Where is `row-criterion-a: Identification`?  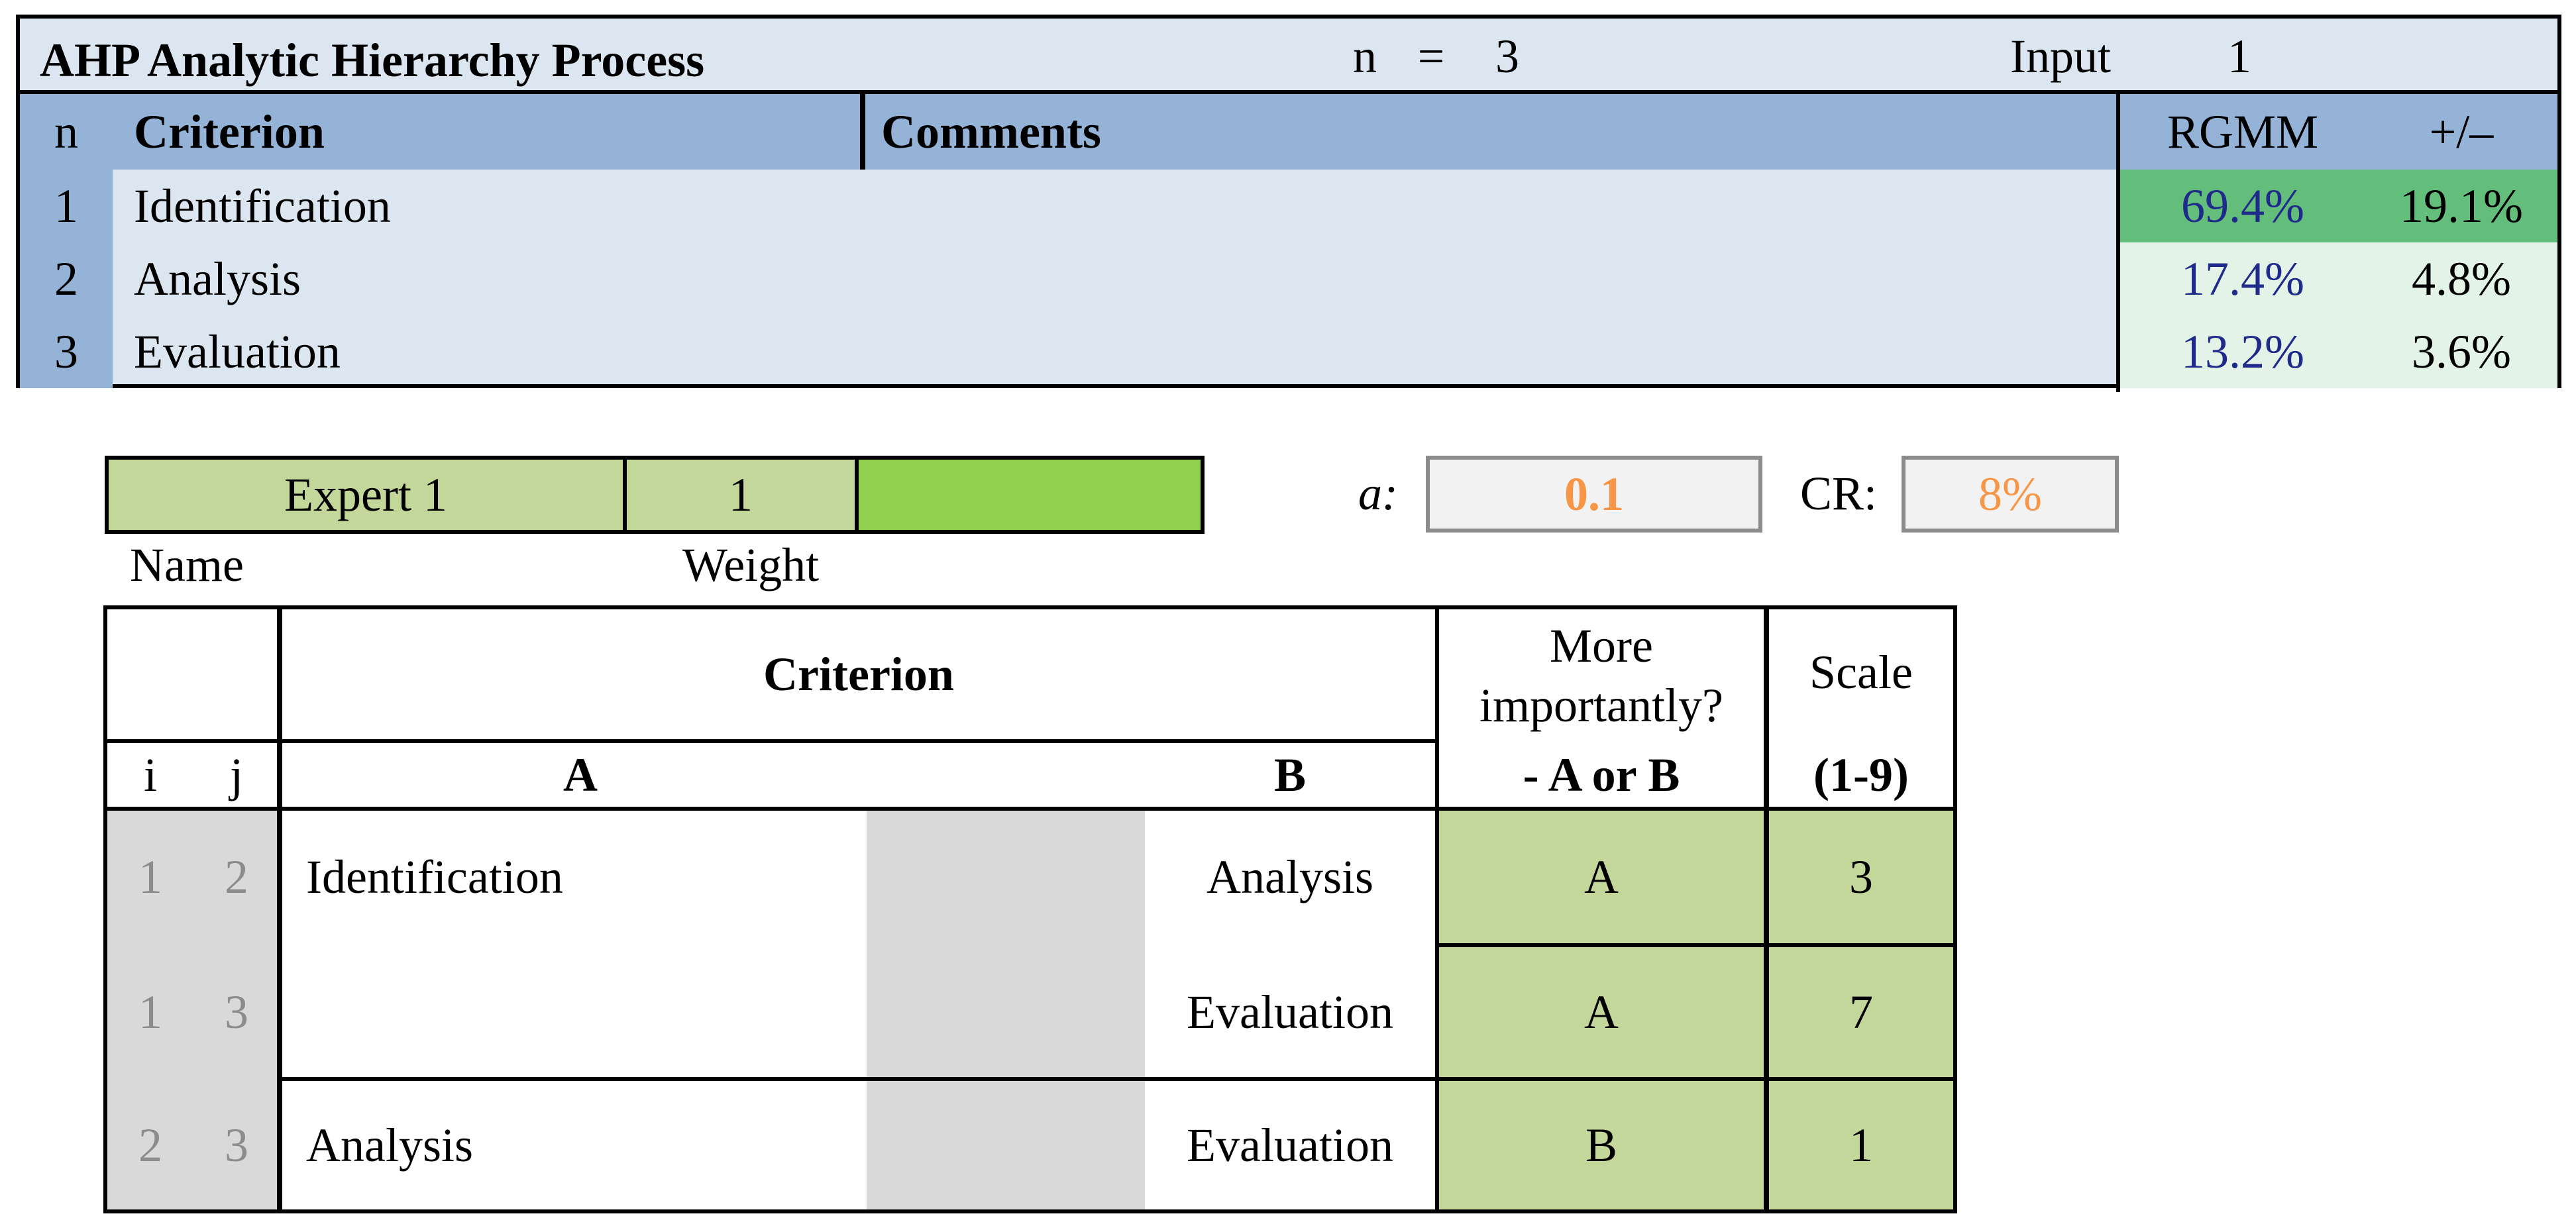 row-criterion-a: Identification is located at coordinates (435, 877).